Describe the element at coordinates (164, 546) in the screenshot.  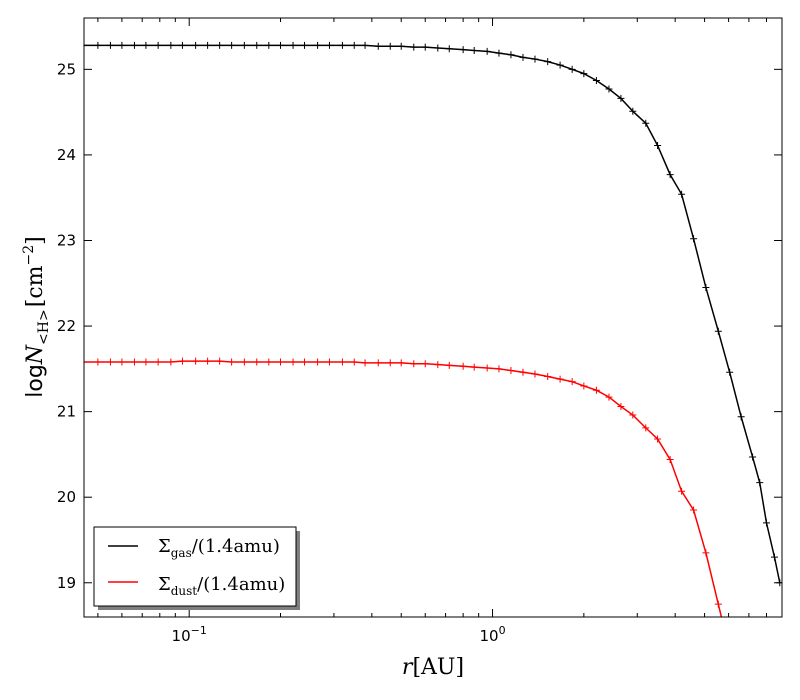
I see `legend-gas-sym: Σ` at that location.